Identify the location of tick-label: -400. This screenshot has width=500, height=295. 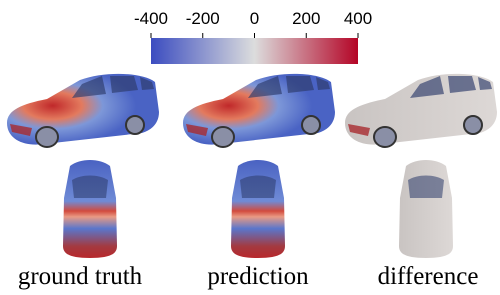
(151, 18).